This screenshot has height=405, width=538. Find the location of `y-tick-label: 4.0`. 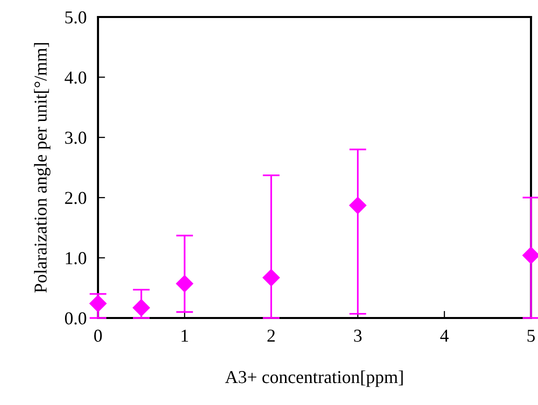

y-tick-label: 4.0 is located at coordinates (75, 77).